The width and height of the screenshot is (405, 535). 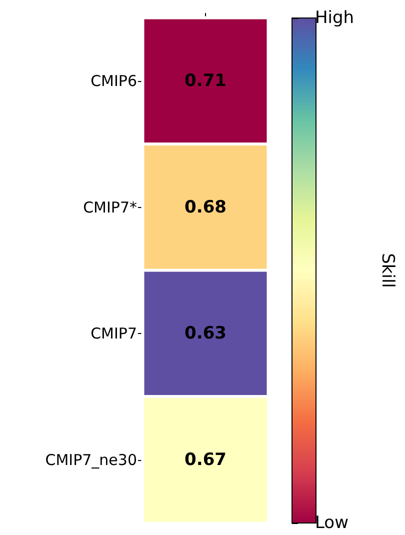 What do you see at coordinates (113, 333) in the screenshot?
I see `y-tick-label: CMIP7` at bounding box center [113, 333].